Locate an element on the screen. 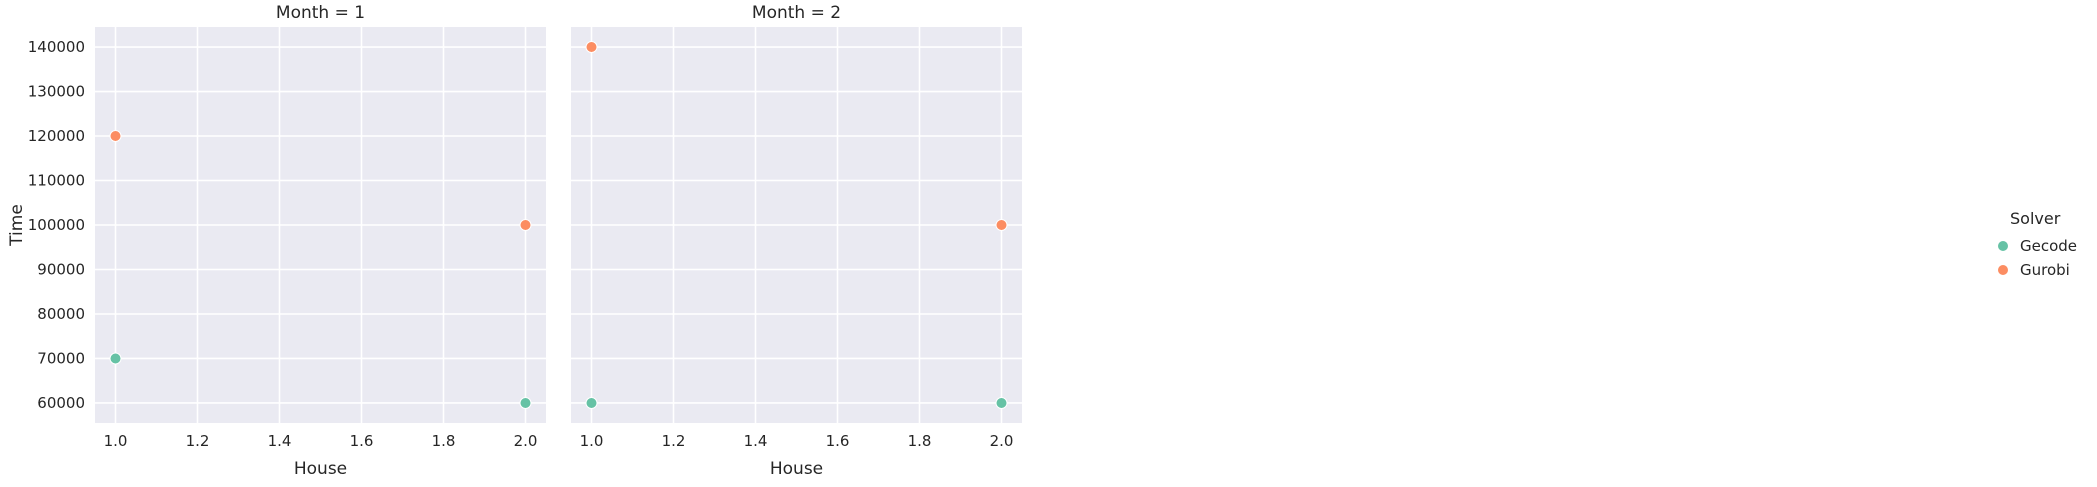 The height and width of the screenshot is (487, 2097). legend-label-gurobi: Gurobi is located at coordinates (2045, 270).